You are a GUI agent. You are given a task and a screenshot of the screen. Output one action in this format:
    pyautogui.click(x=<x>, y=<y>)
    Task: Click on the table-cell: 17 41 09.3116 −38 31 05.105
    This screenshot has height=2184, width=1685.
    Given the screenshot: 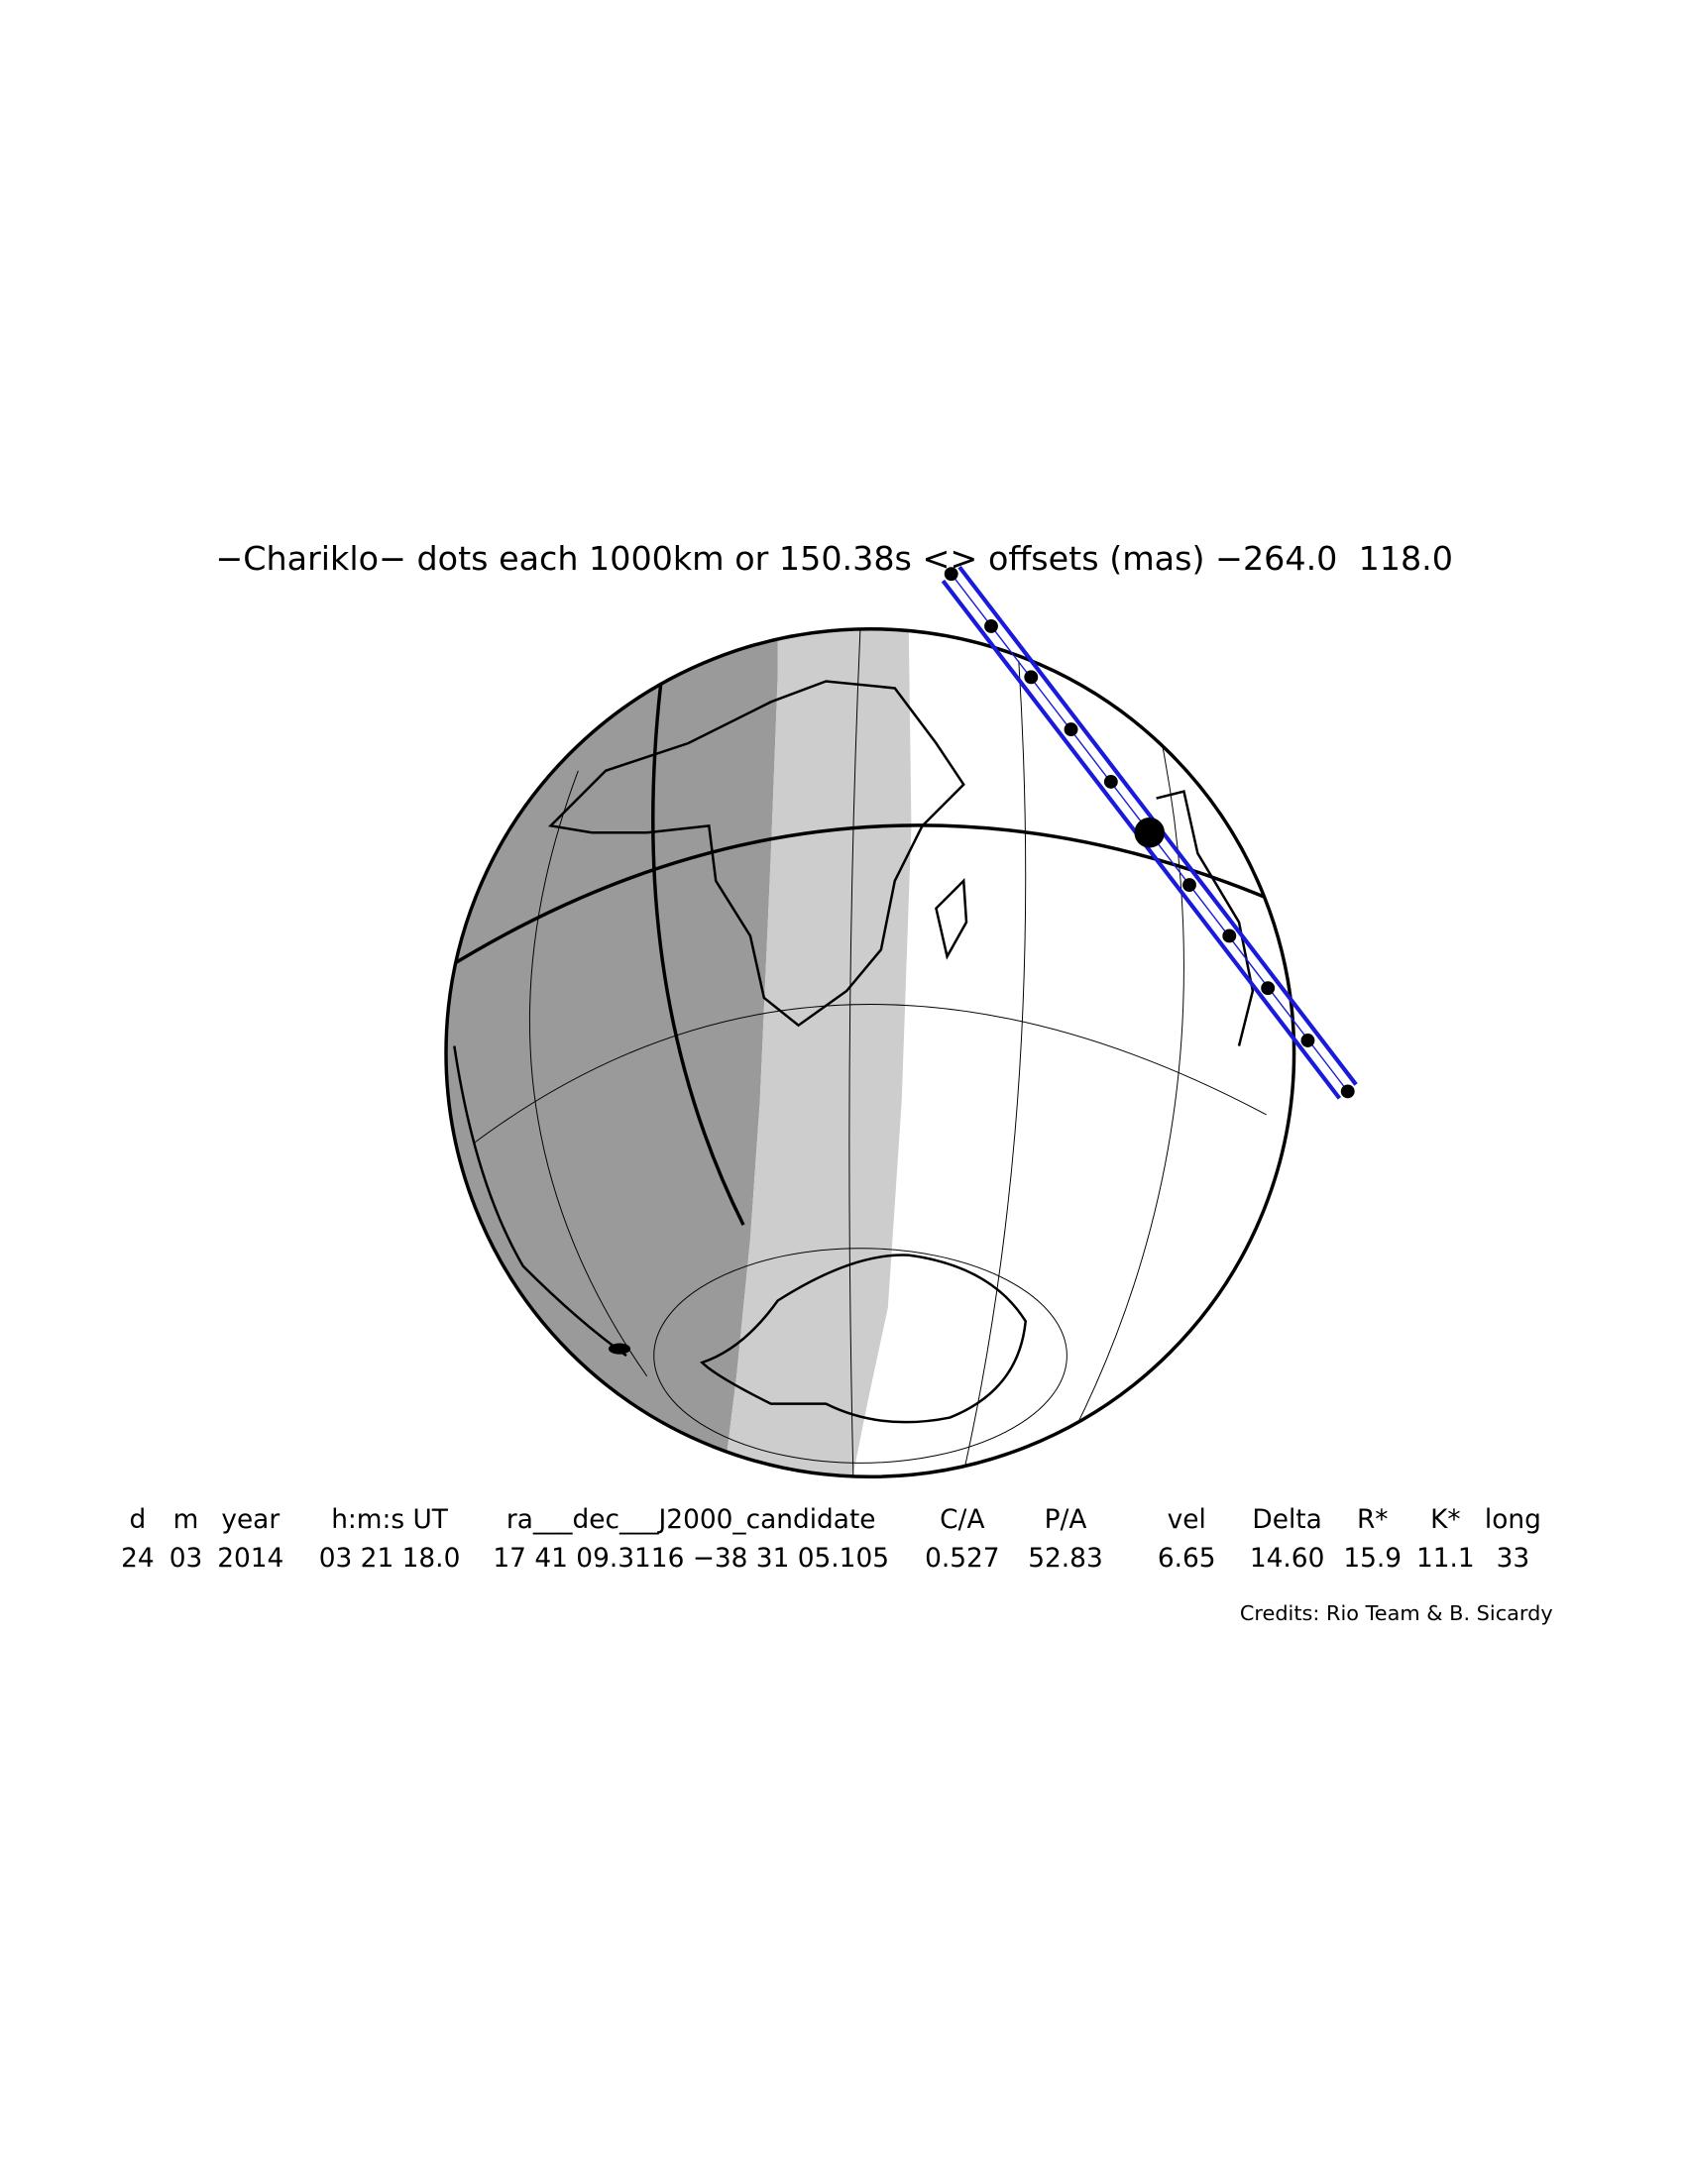 What is the action you would take?
    pyautogui.click(x=691, y=1559)
    